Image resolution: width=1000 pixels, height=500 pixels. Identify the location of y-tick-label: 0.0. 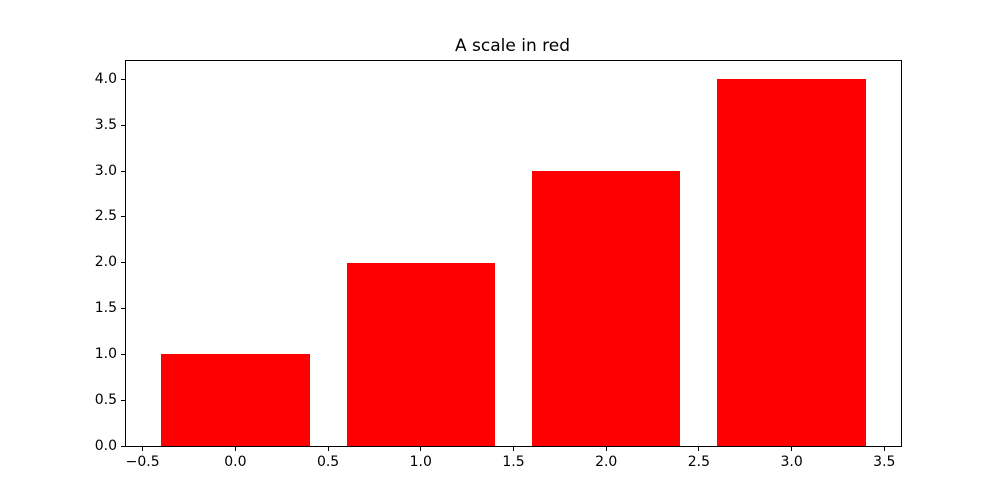
(105, 445).